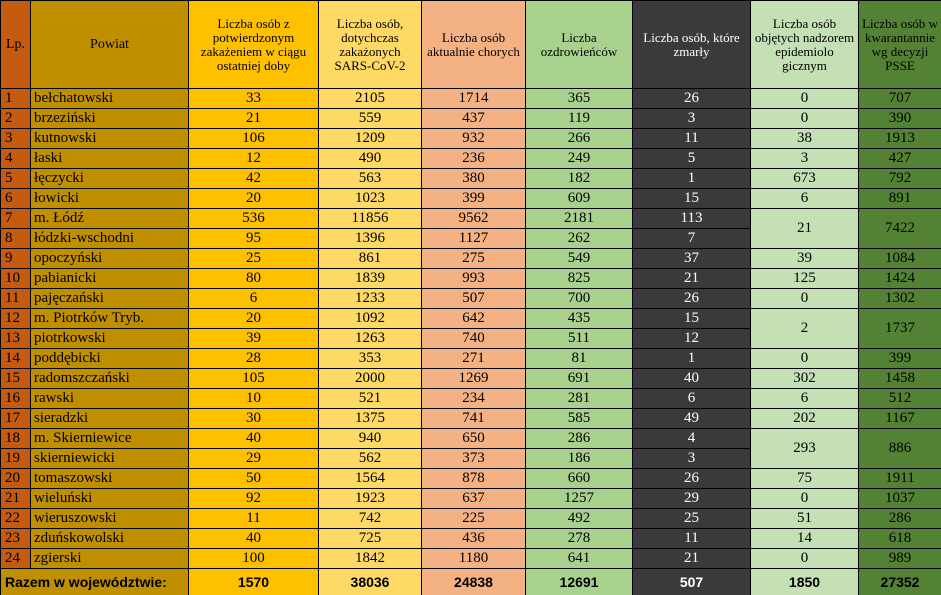 This screenshot has height=595, width=941. Describe the element at coordinates (473, 438) in the screenshot. I see `cell-active-cases: 650` at that location.